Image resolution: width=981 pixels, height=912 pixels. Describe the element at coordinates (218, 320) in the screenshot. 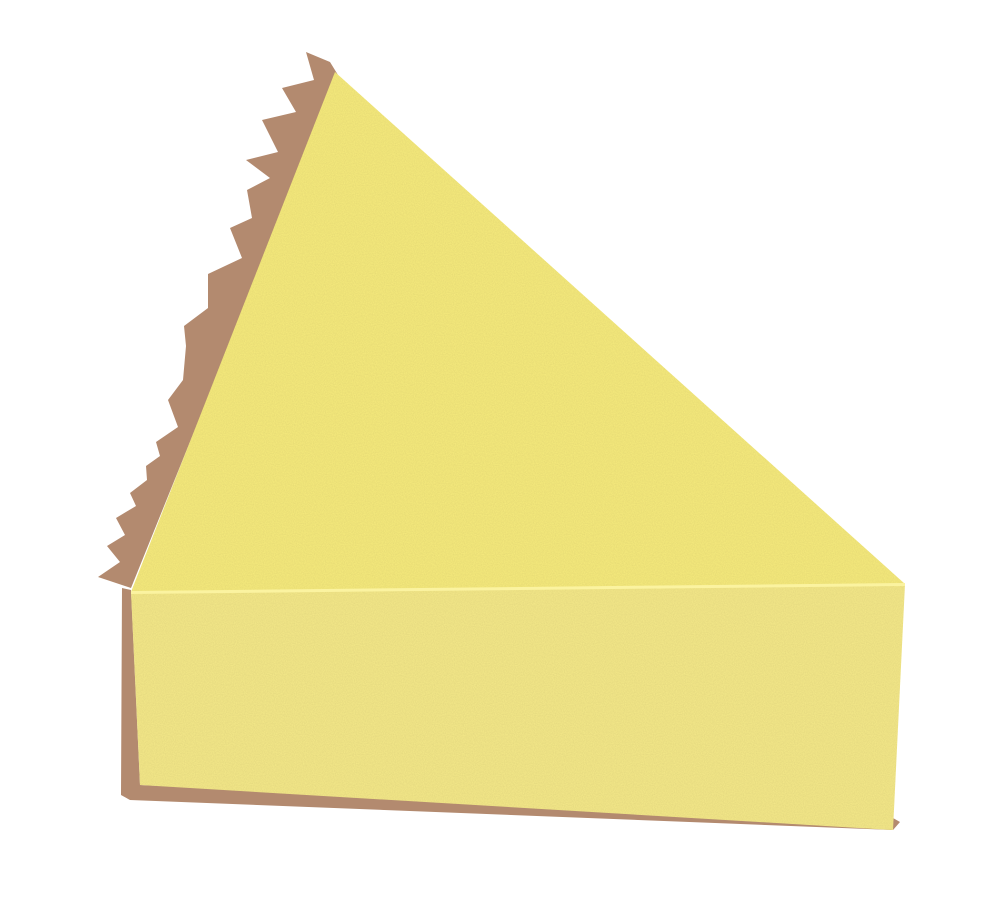

I see `crust-serrated-edge` at that location.